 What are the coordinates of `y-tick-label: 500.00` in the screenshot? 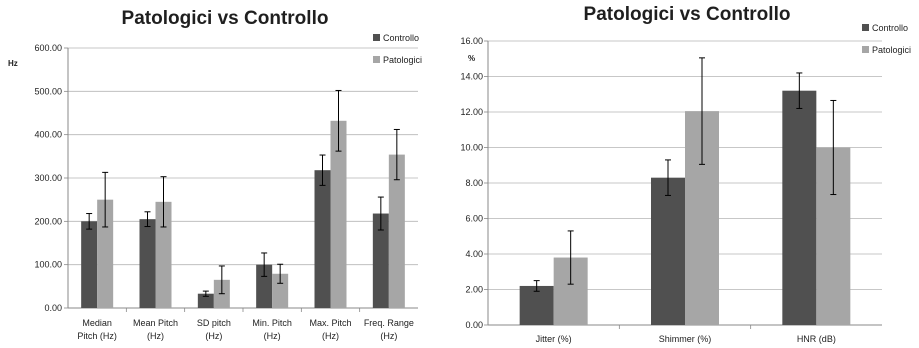 It's located at (48, 91).